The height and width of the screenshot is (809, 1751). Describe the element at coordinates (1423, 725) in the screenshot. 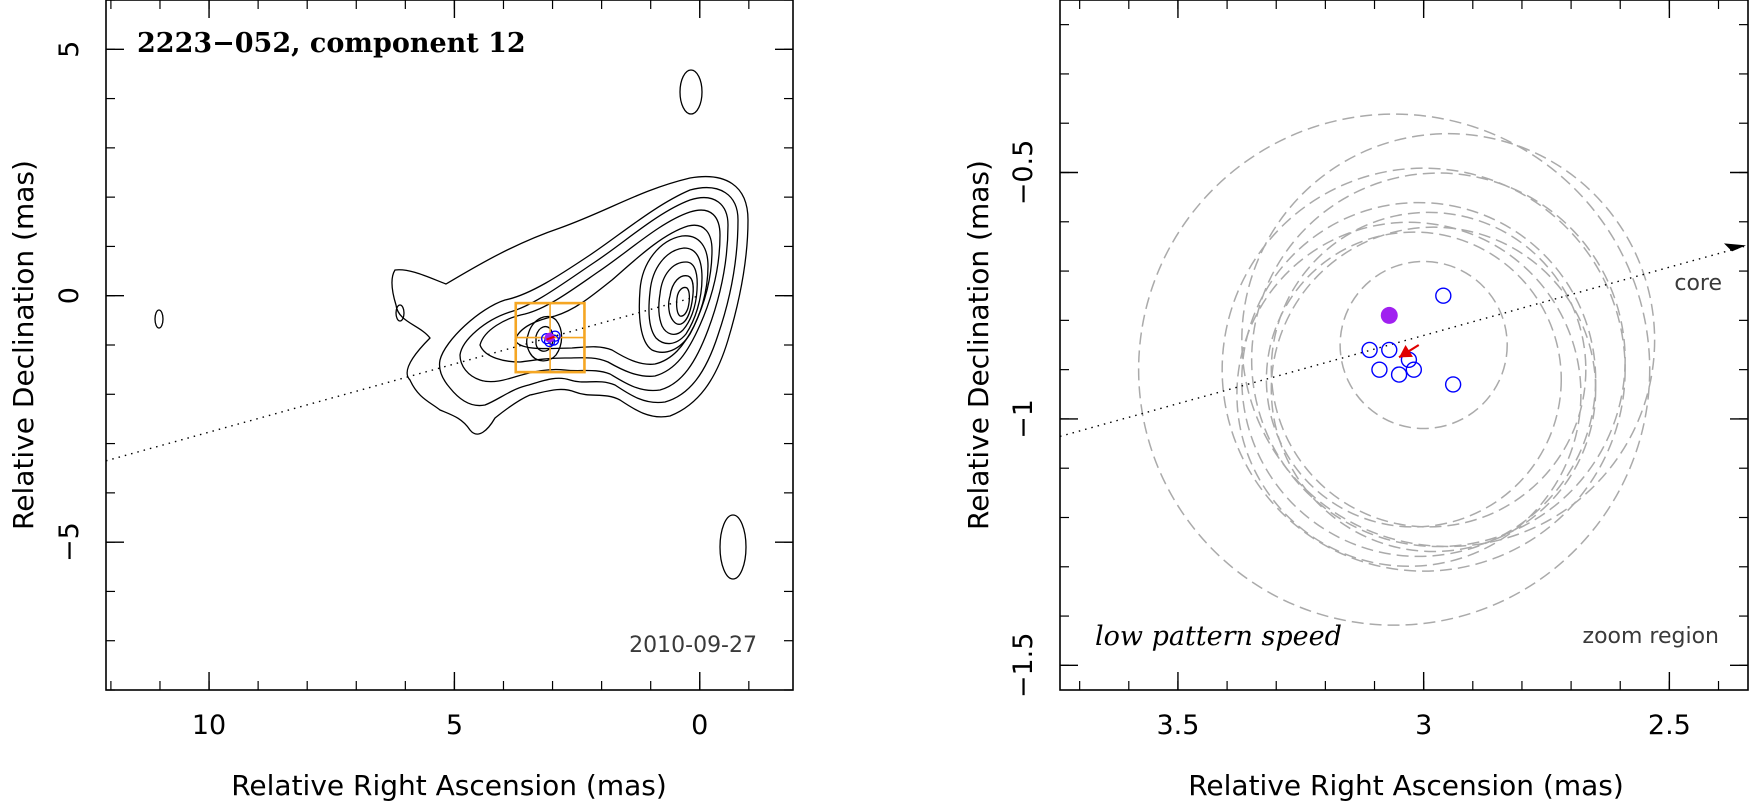

I see `right-x-tick-label: 3` at that location.